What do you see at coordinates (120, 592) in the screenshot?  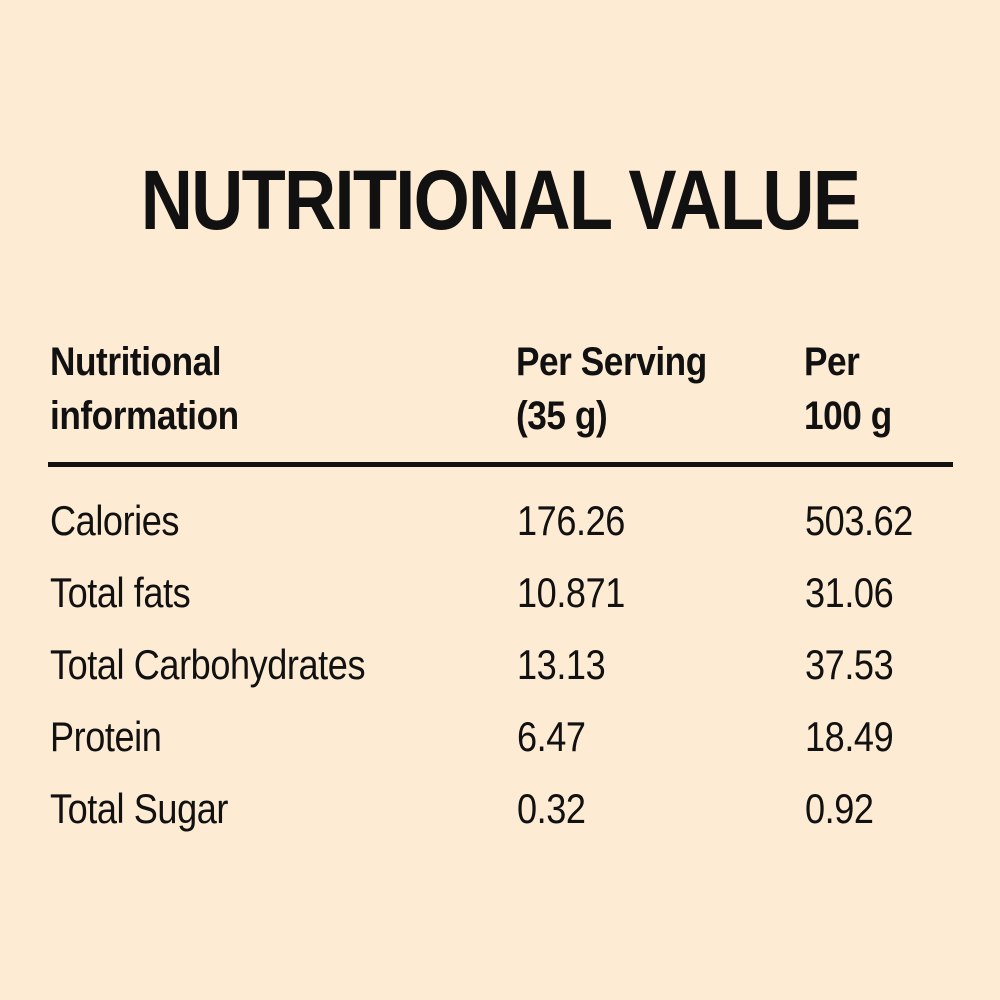 I see `nutrient-name: Total fats` at bounding box center [120, 592].